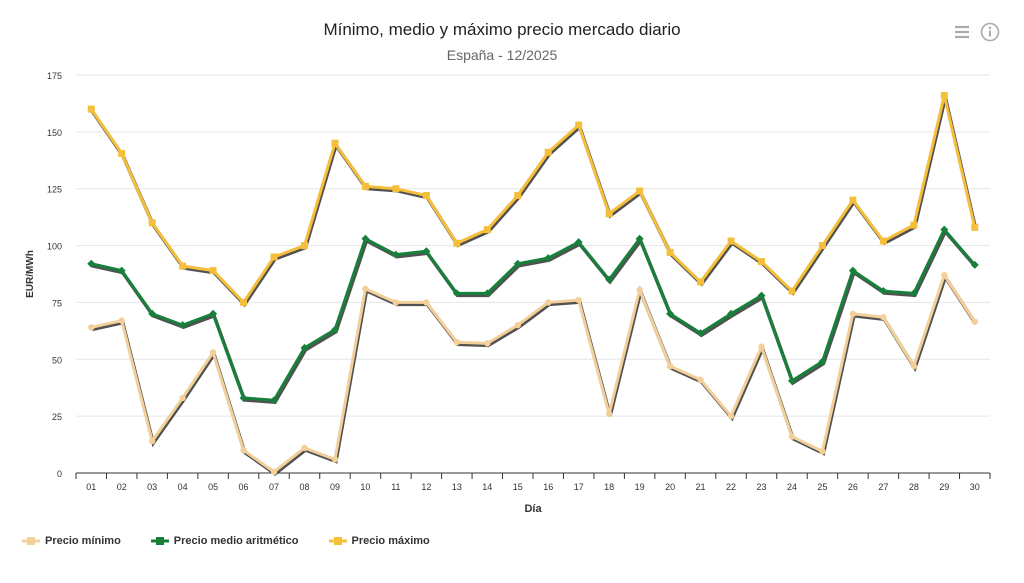 This screenshot has height=583, width=1024. I want to click on legend-item: Precio mínimo, so click(71, 541).